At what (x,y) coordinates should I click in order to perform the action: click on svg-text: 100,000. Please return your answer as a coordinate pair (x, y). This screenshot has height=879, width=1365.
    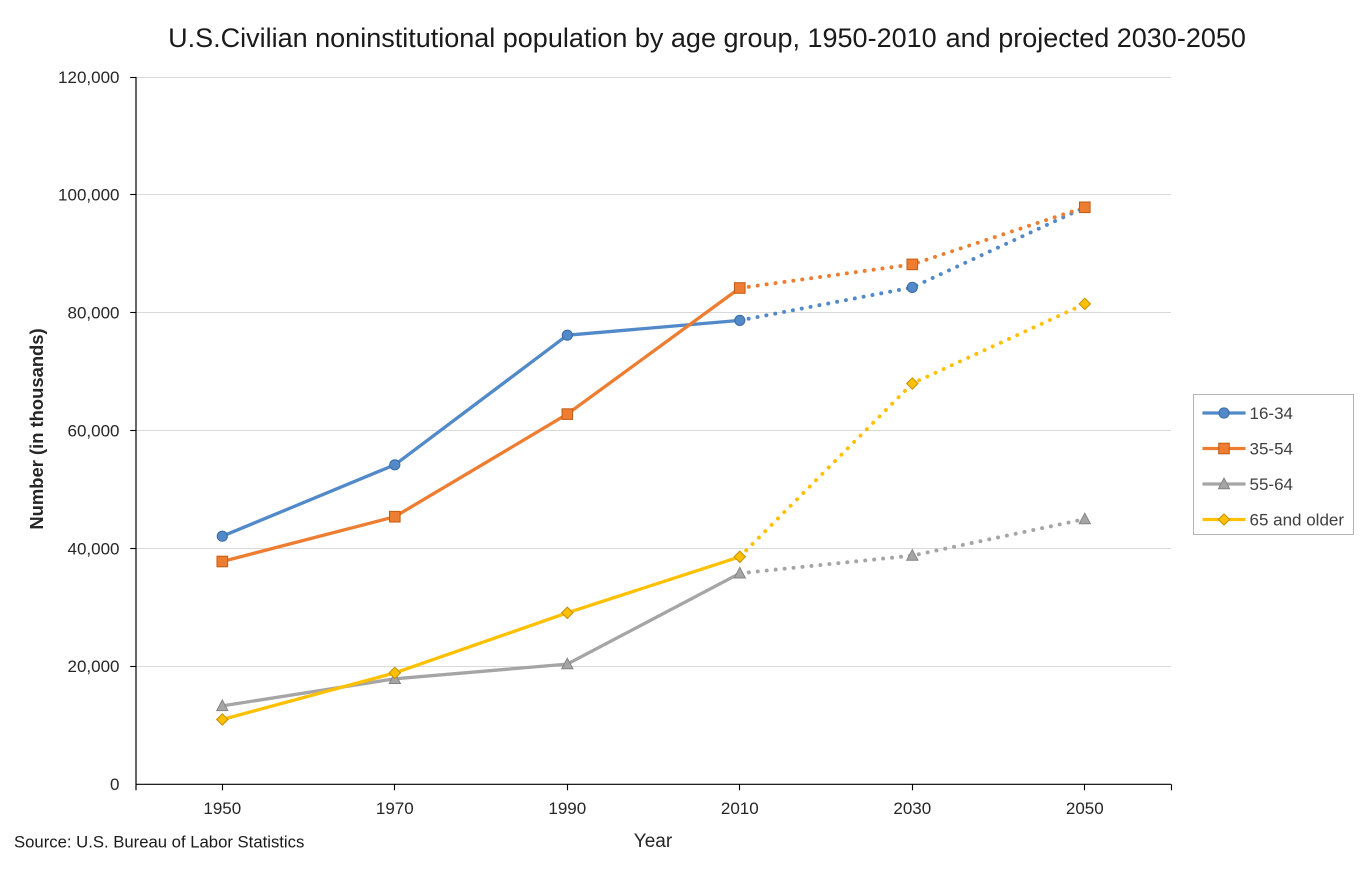
    Looking at the image, I should click on (88, 195).